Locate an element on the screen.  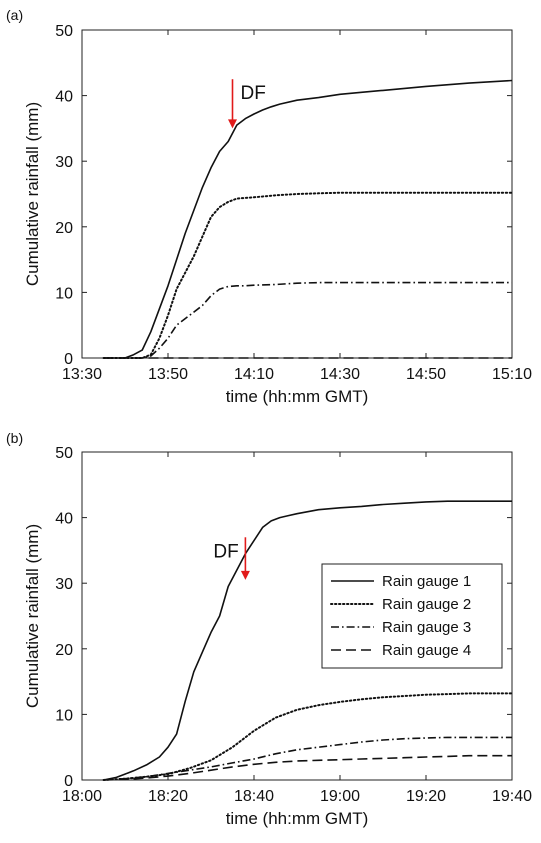
x-tick-label: 13:30 is located at coordinates (82, 374).